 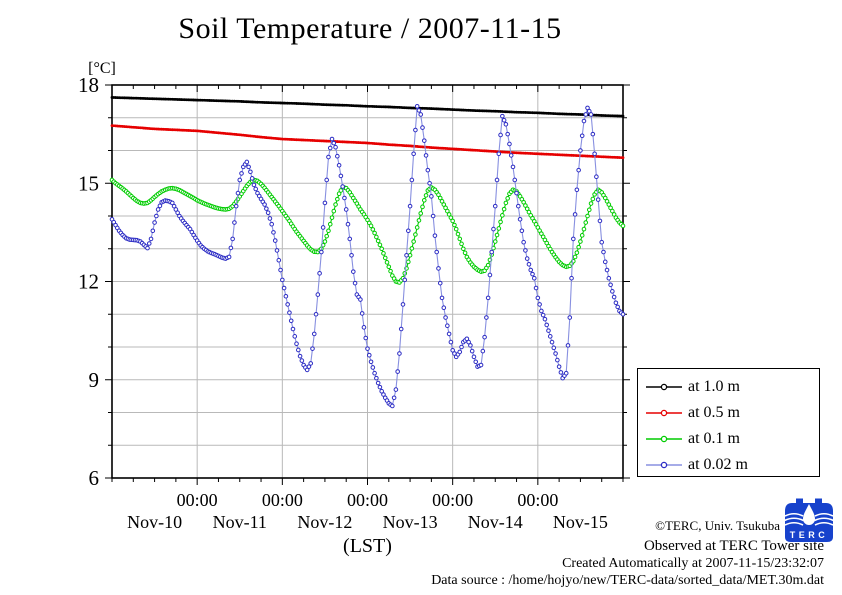 I want to click on y-tick-label: 18, so click(x=88, y=85).